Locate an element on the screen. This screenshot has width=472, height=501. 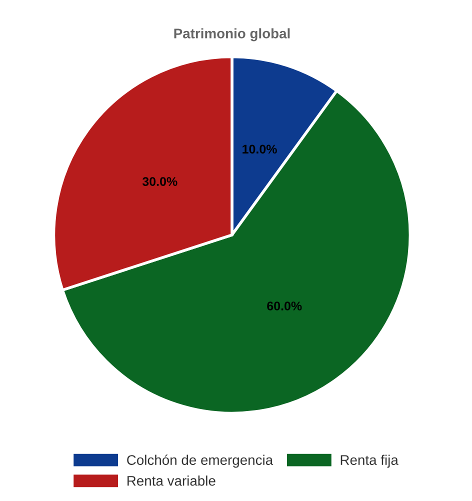
legend-label: Colchón de emergencia is located at coordinates (200, 461).